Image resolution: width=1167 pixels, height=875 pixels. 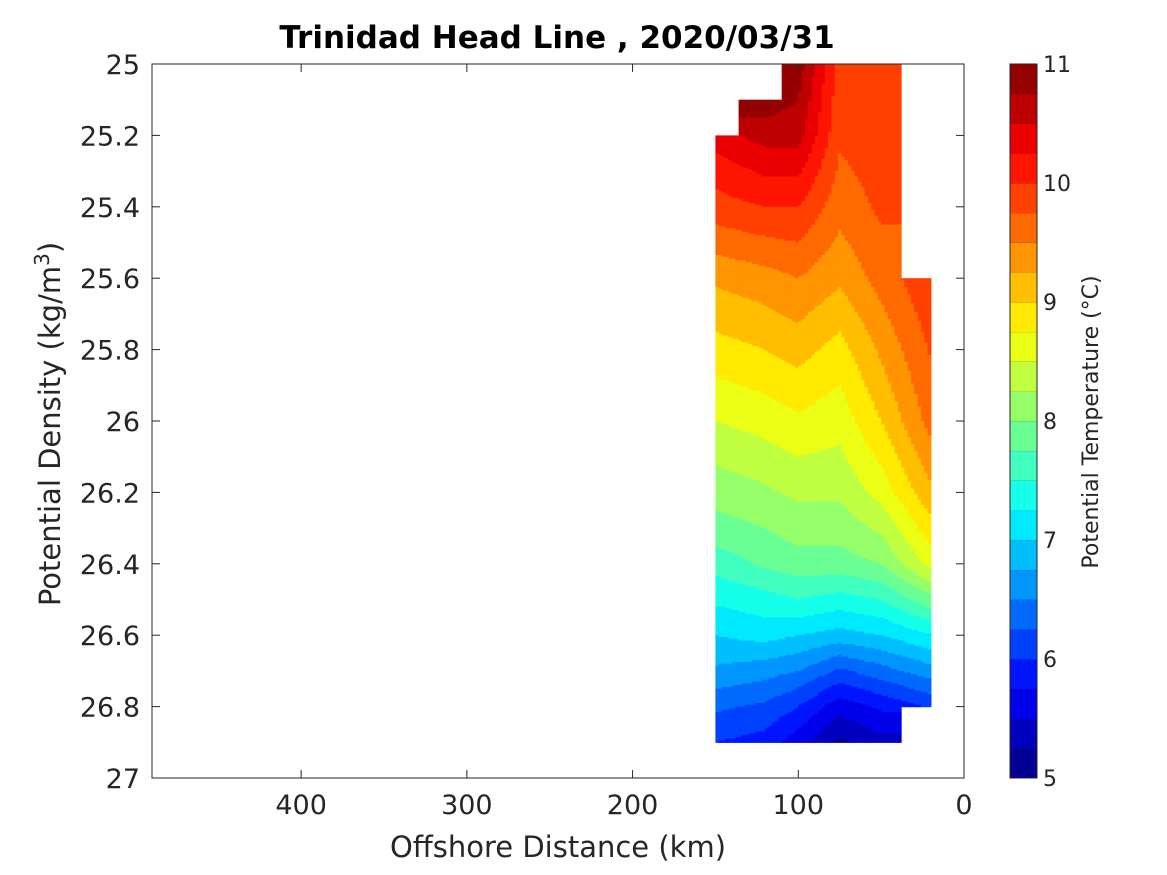 What do you see at coordinates (556, 38) in the screenshot?
I see `chart-title: Trinidad Head Line , 2020/03/31` at bounding box center [556, 38].